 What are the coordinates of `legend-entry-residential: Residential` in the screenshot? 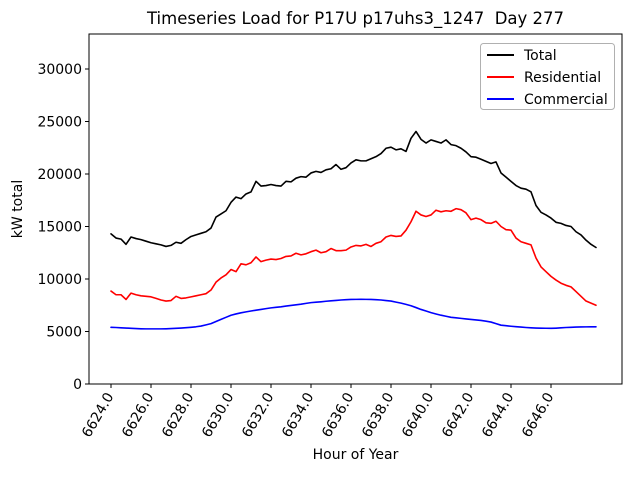 It's located at (544, 78).